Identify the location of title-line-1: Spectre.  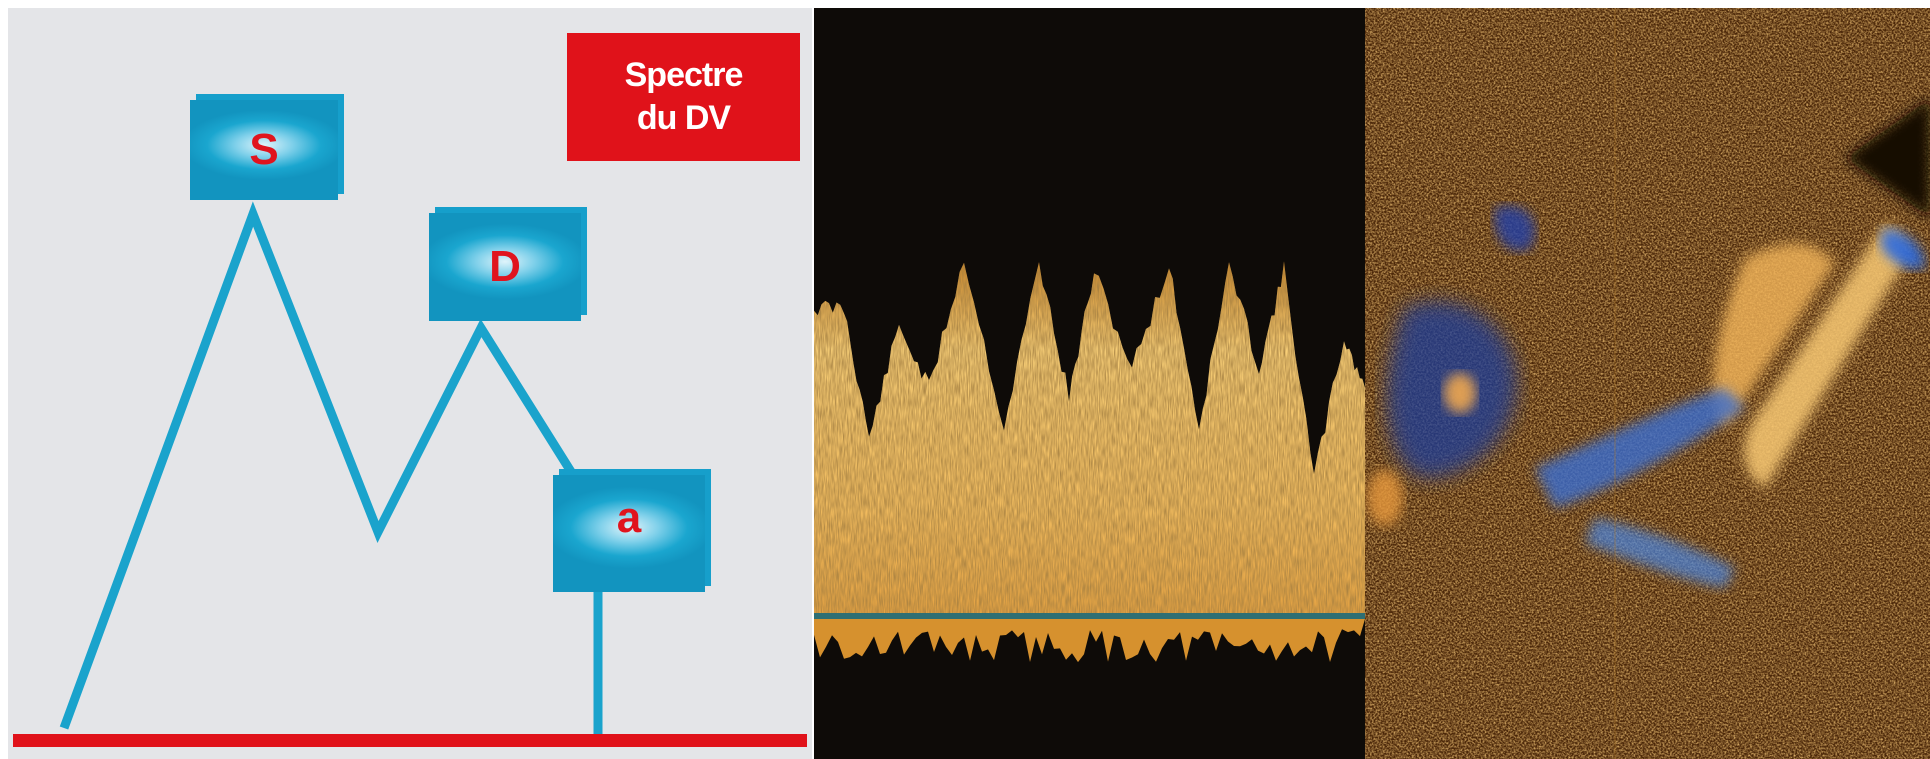
(684, 75).